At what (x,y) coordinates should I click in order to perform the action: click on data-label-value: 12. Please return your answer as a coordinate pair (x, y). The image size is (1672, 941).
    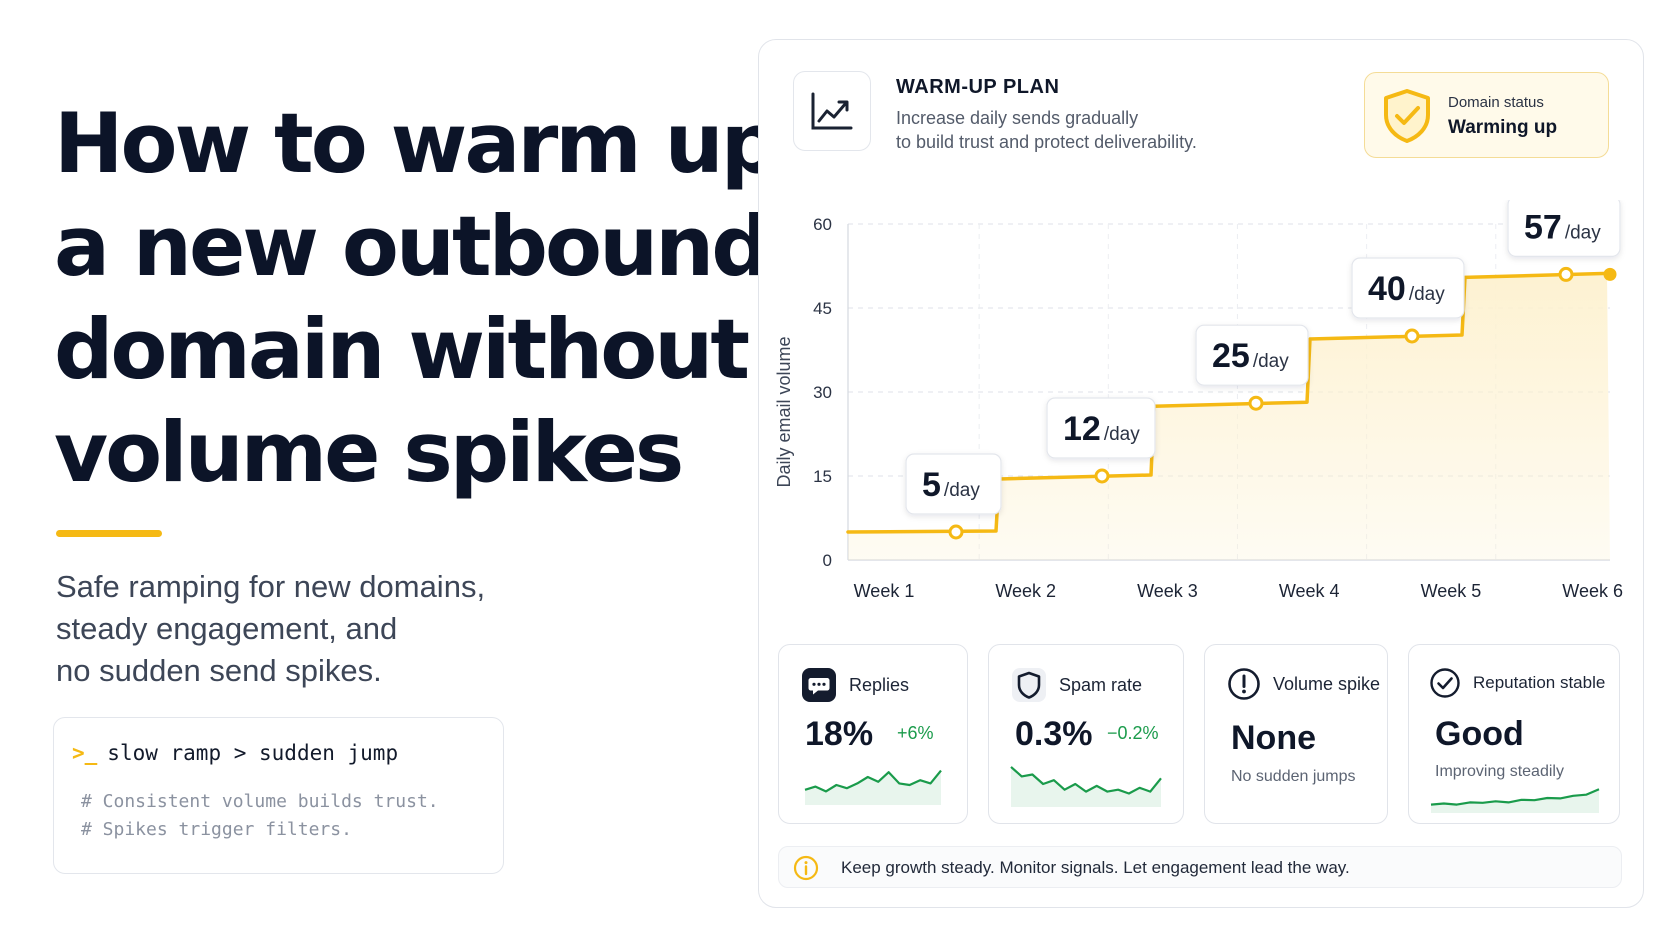
    Looking at the image, I should click on (1082, 429).